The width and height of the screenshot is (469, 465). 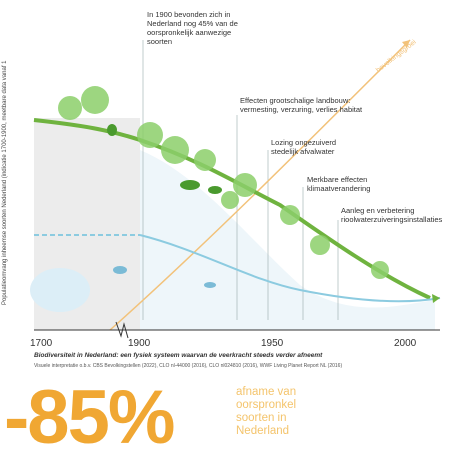 I want to click on annotation-line: Lozing ongezuiverd, so click(x=304, y=142).